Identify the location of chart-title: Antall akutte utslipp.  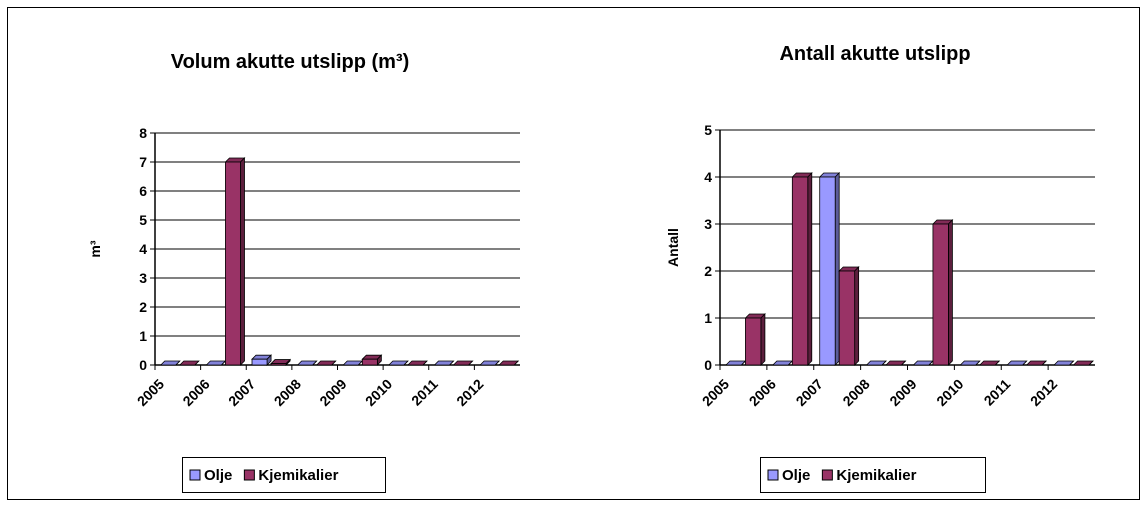
(874, 54).